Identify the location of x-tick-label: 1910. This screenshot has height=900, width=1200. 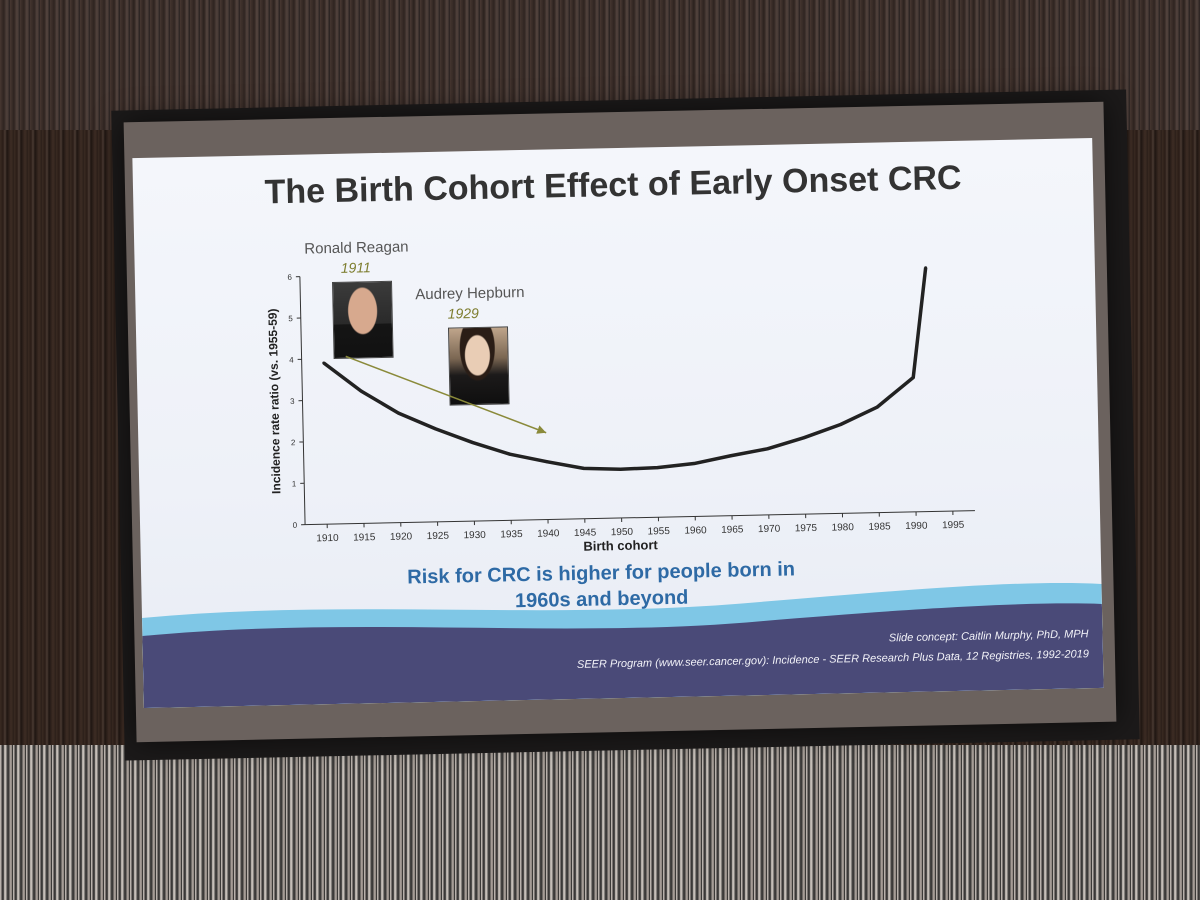
(327, 538).